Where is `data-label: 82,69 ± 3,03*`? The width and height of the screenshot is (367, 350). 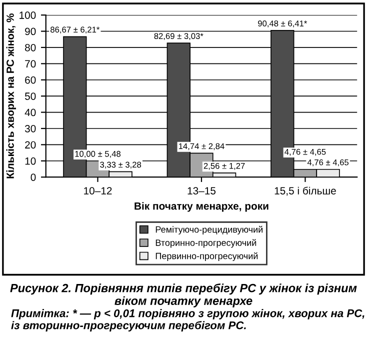 data-label: 82,69 ± 3,03* is located at coordinates (179, 36).